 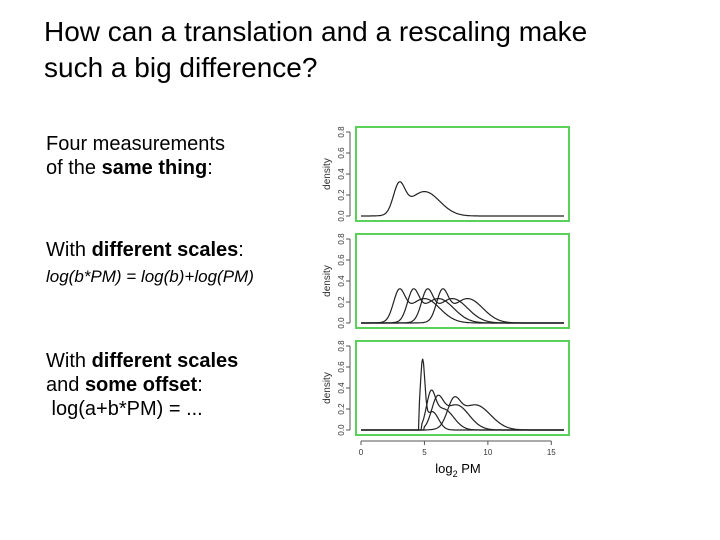 What do you see at coordinates (341, 174) in the screenshot?
I see `panel-1-y-tick-label: 0.4` at bounding box center [341, 174].